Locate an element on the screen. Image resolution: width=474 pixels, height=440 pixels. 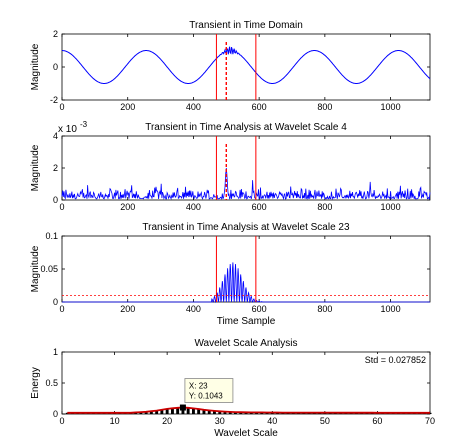
exponent-label: x 10 is located at coordinates (67, 129).